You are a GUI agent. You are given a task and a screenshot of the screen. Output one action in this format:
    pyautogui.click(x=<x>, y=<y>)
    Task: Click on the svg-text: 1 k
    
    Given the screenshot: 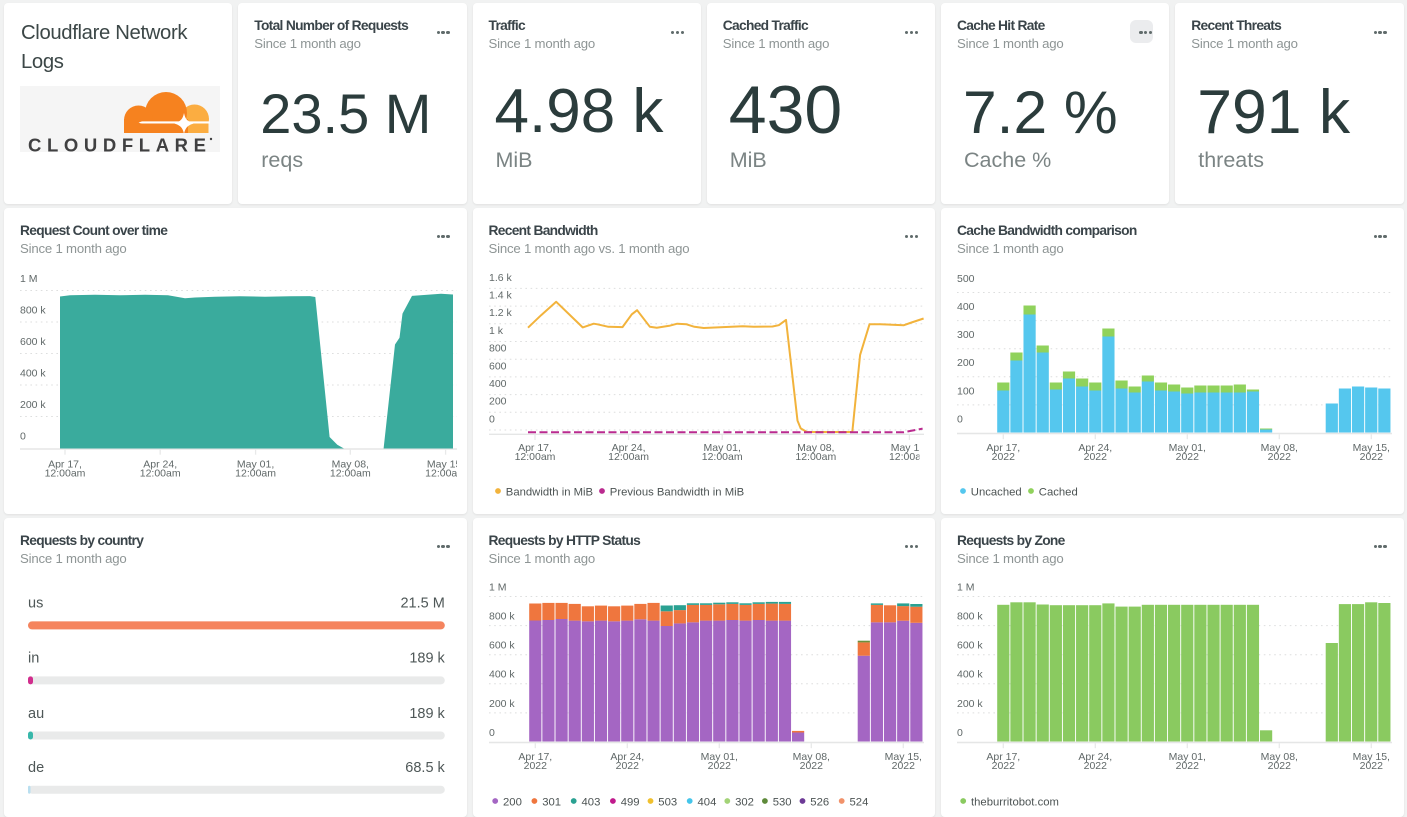 What is the action you would take?
    pyautogui.click(x=496, y=330)
    